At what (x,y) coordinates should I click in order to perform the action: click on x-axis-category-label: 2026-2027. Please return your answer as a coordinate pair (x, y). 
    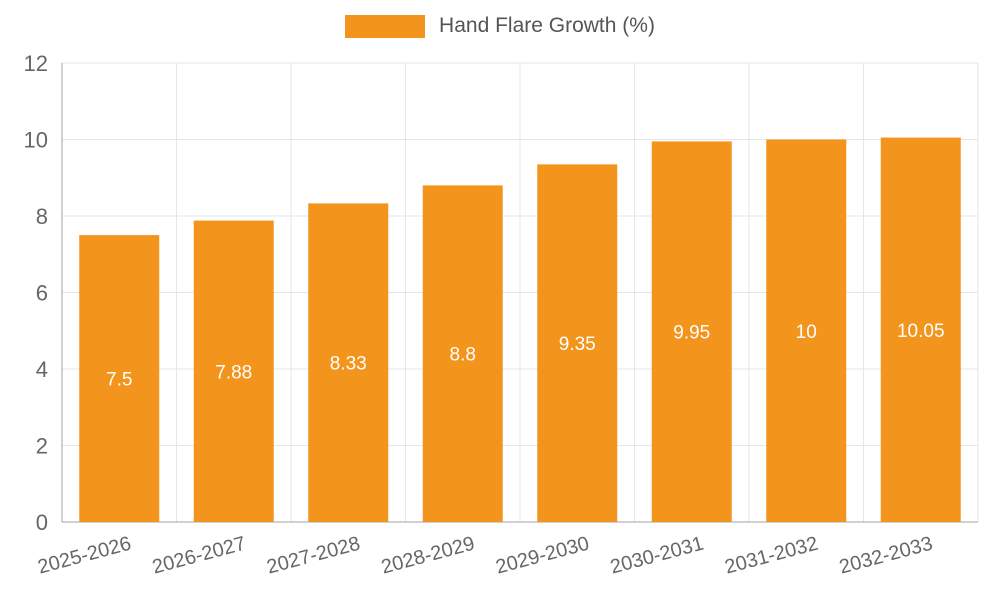
    Looking at the image, I should click on (199, 556).